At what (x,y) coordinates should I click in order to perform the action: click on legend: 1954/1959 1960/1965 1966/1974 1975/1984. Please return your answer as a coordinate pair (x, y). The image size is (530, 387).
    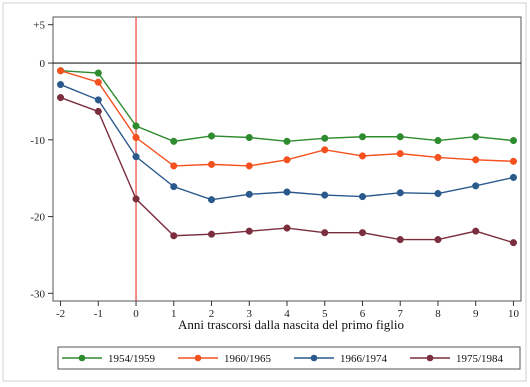
    Looking at the image, I should click on (283, 359).